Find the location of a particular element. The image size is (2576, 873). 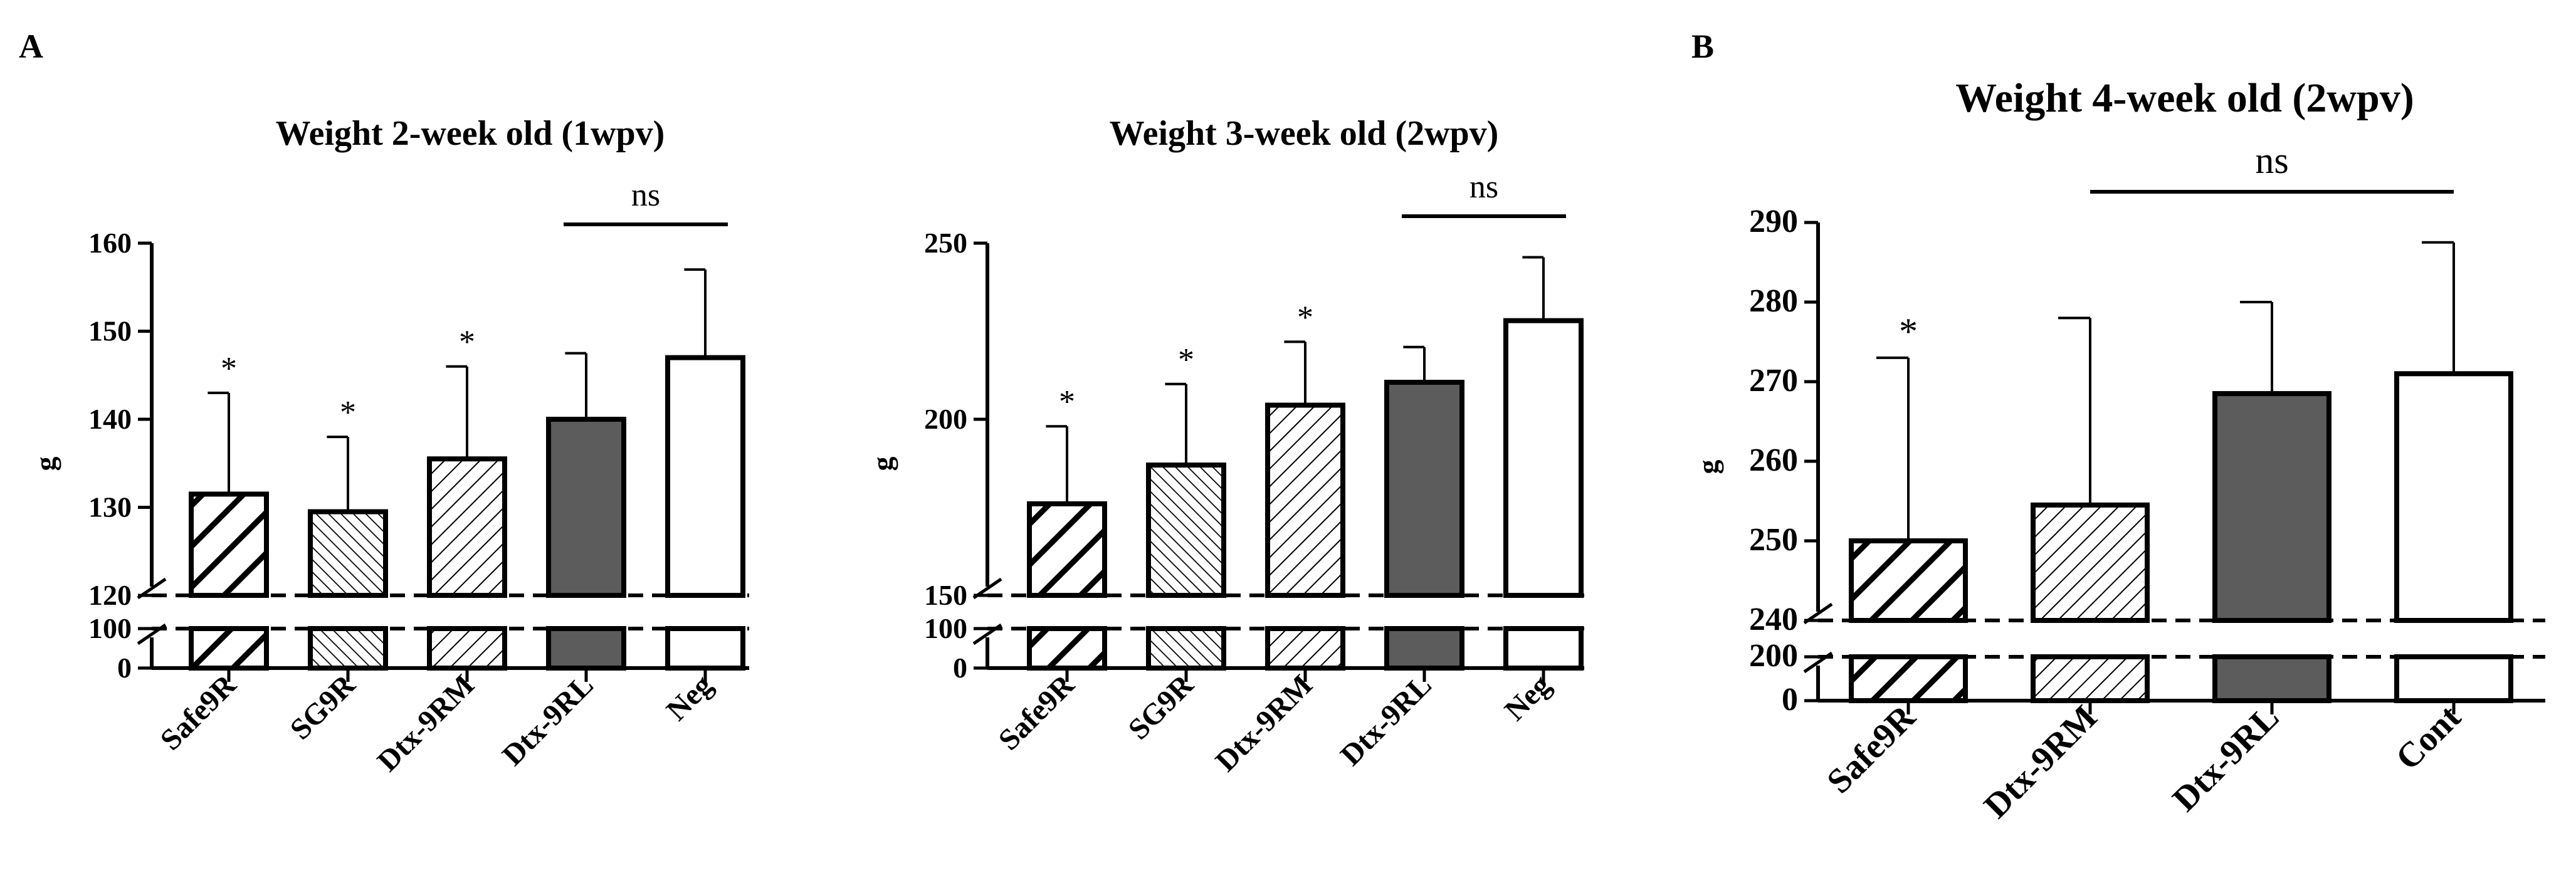

category-label-cont: Cont is located at coordinates (2429, 738).